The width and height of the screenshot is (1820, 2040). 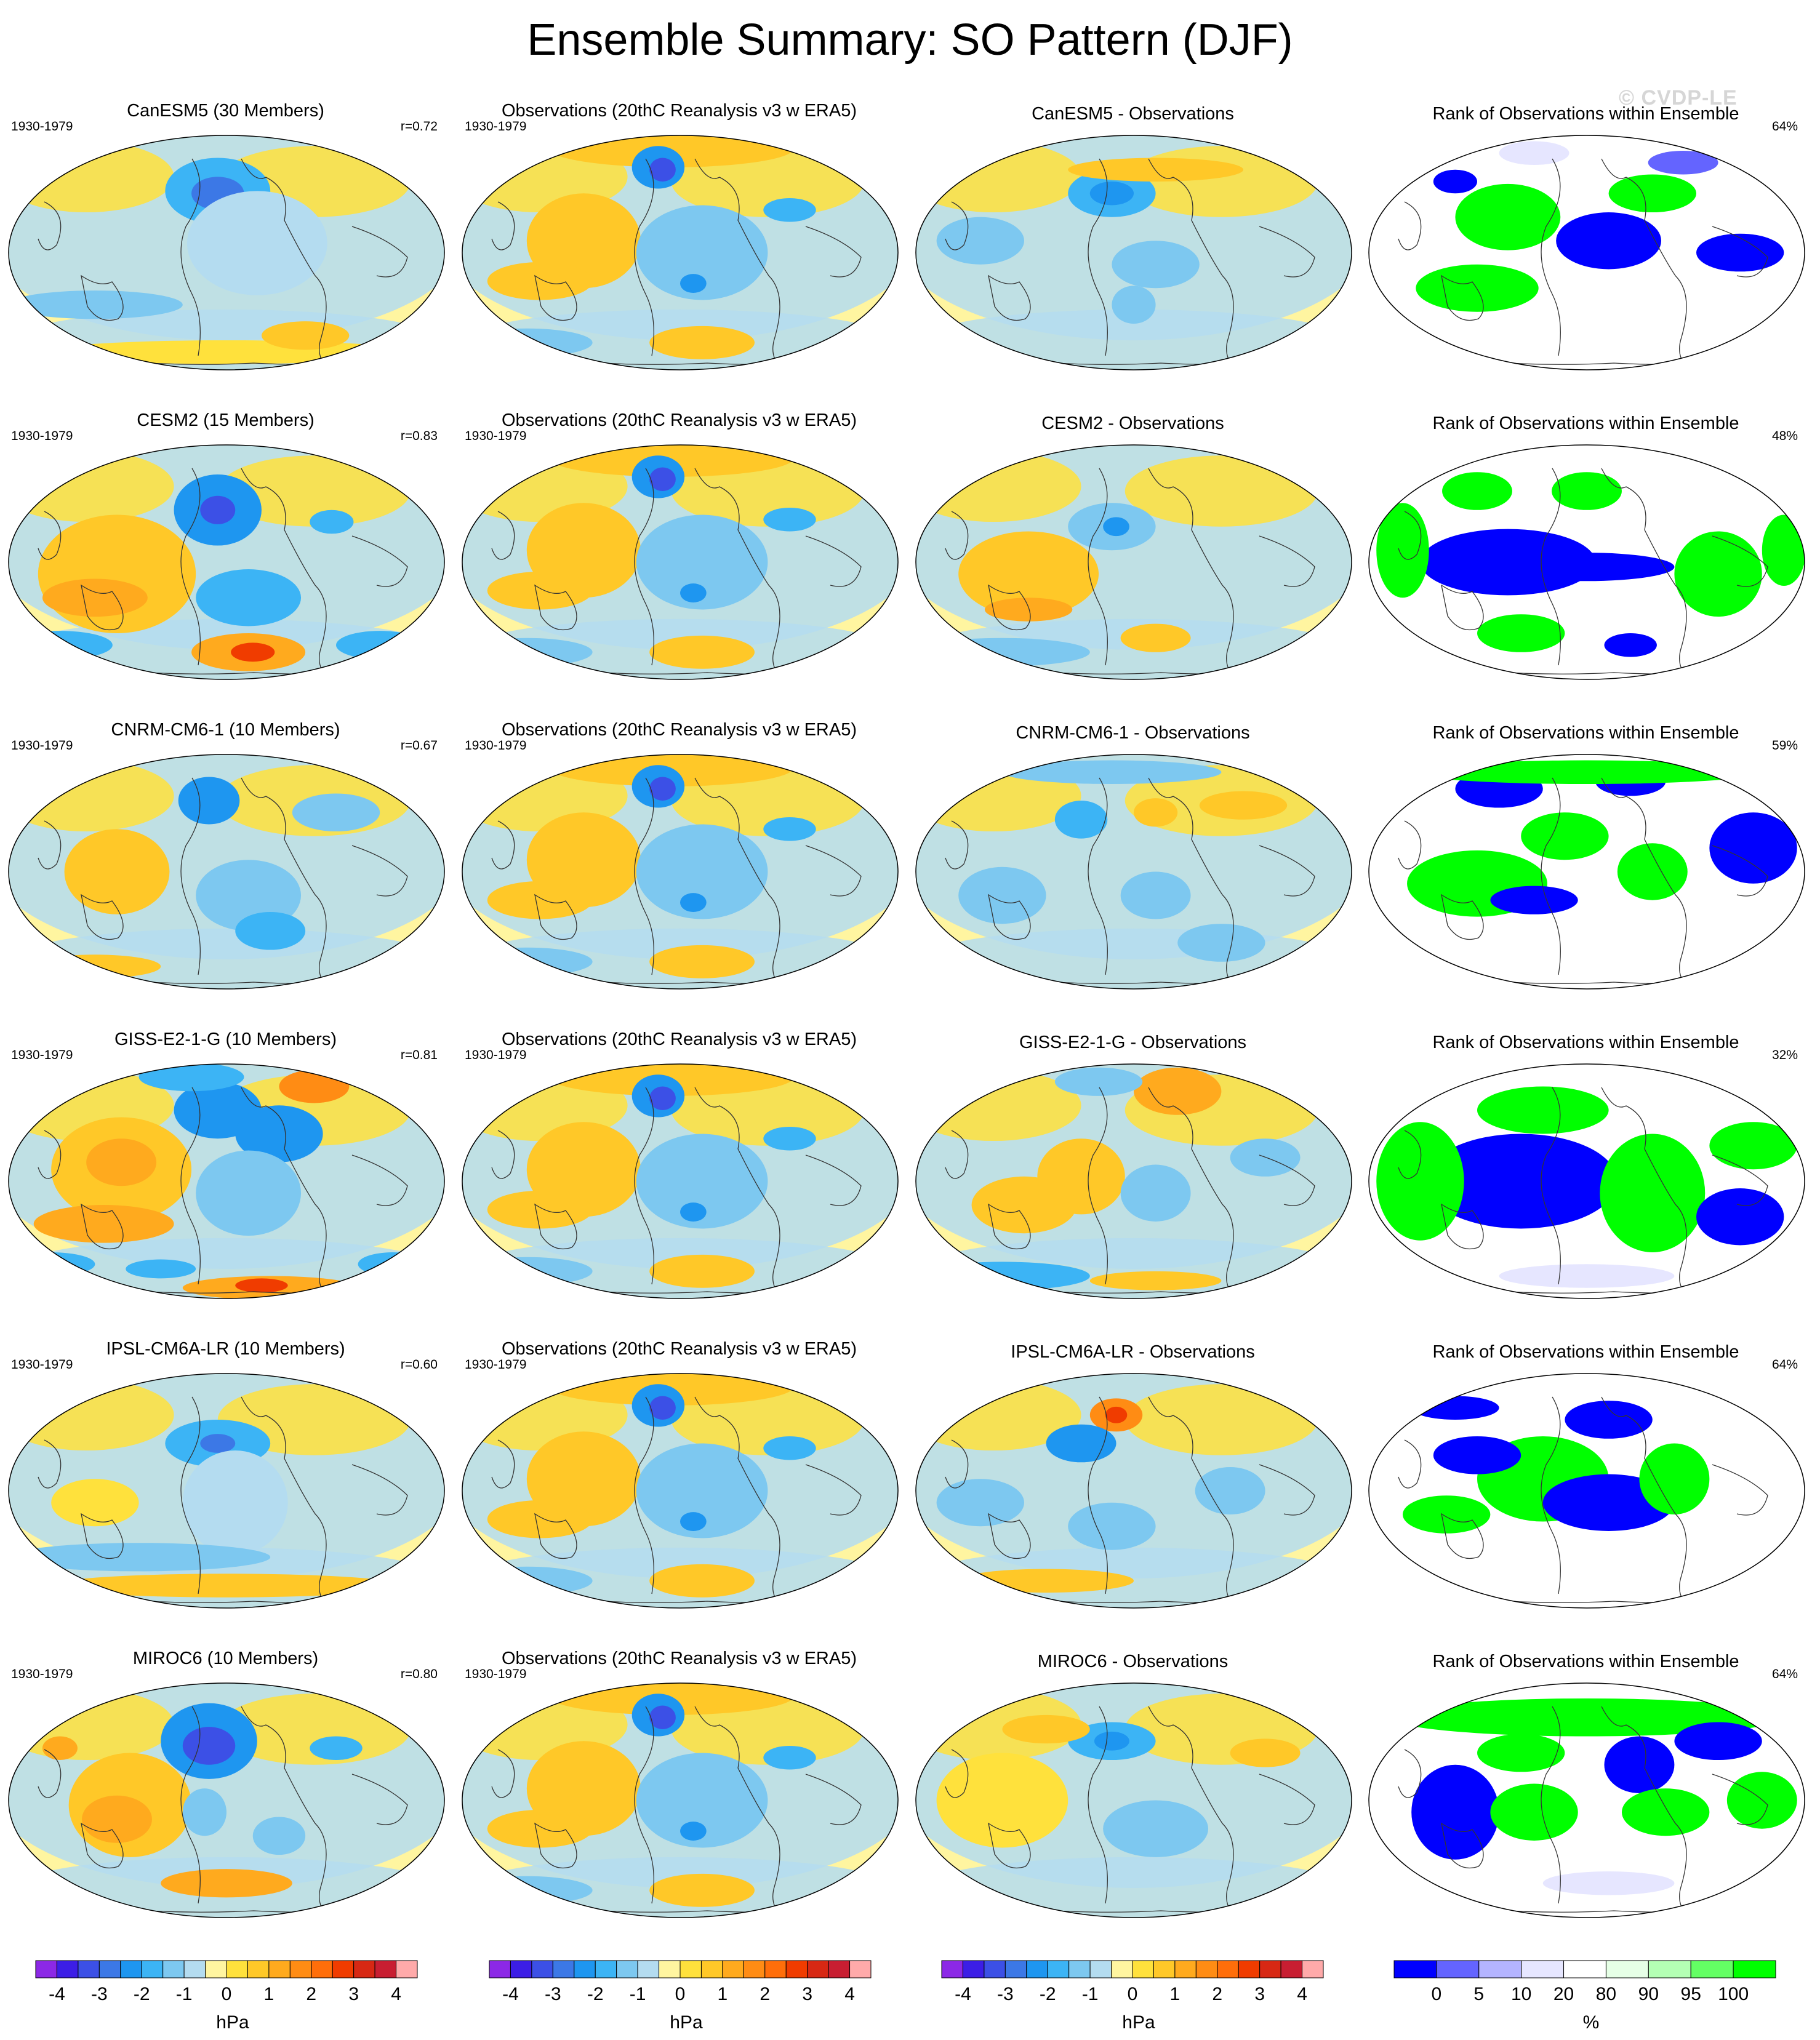 What do you see at coordinates (1478, 1994) in the screenshot?
I see `colorbar-tick-label: 5` at bounding box center [1478, 1994].